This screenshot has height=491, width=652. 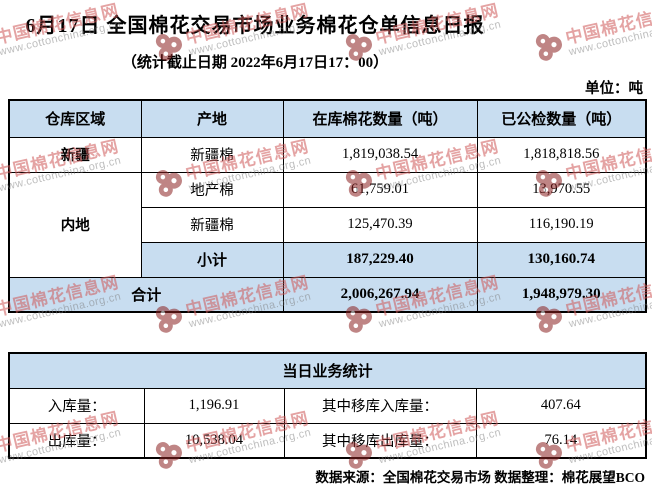 I want to click on cotton-logo-icon, so click(x=549, y=48).